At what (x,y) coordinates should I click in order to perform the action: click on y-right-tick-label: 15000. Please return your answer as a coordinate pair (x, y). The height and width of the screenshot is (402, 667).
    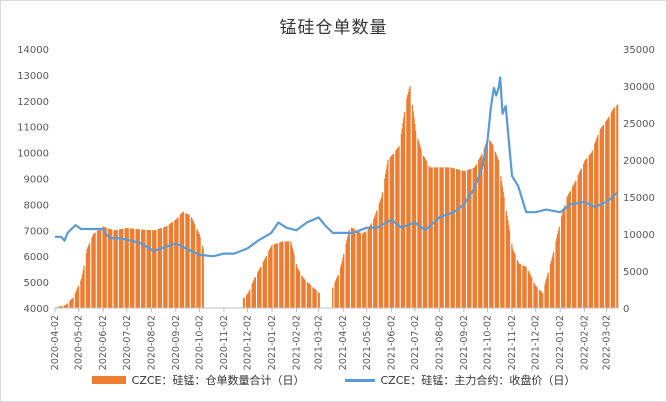
    Looking at the image, I should click on (639, 198).